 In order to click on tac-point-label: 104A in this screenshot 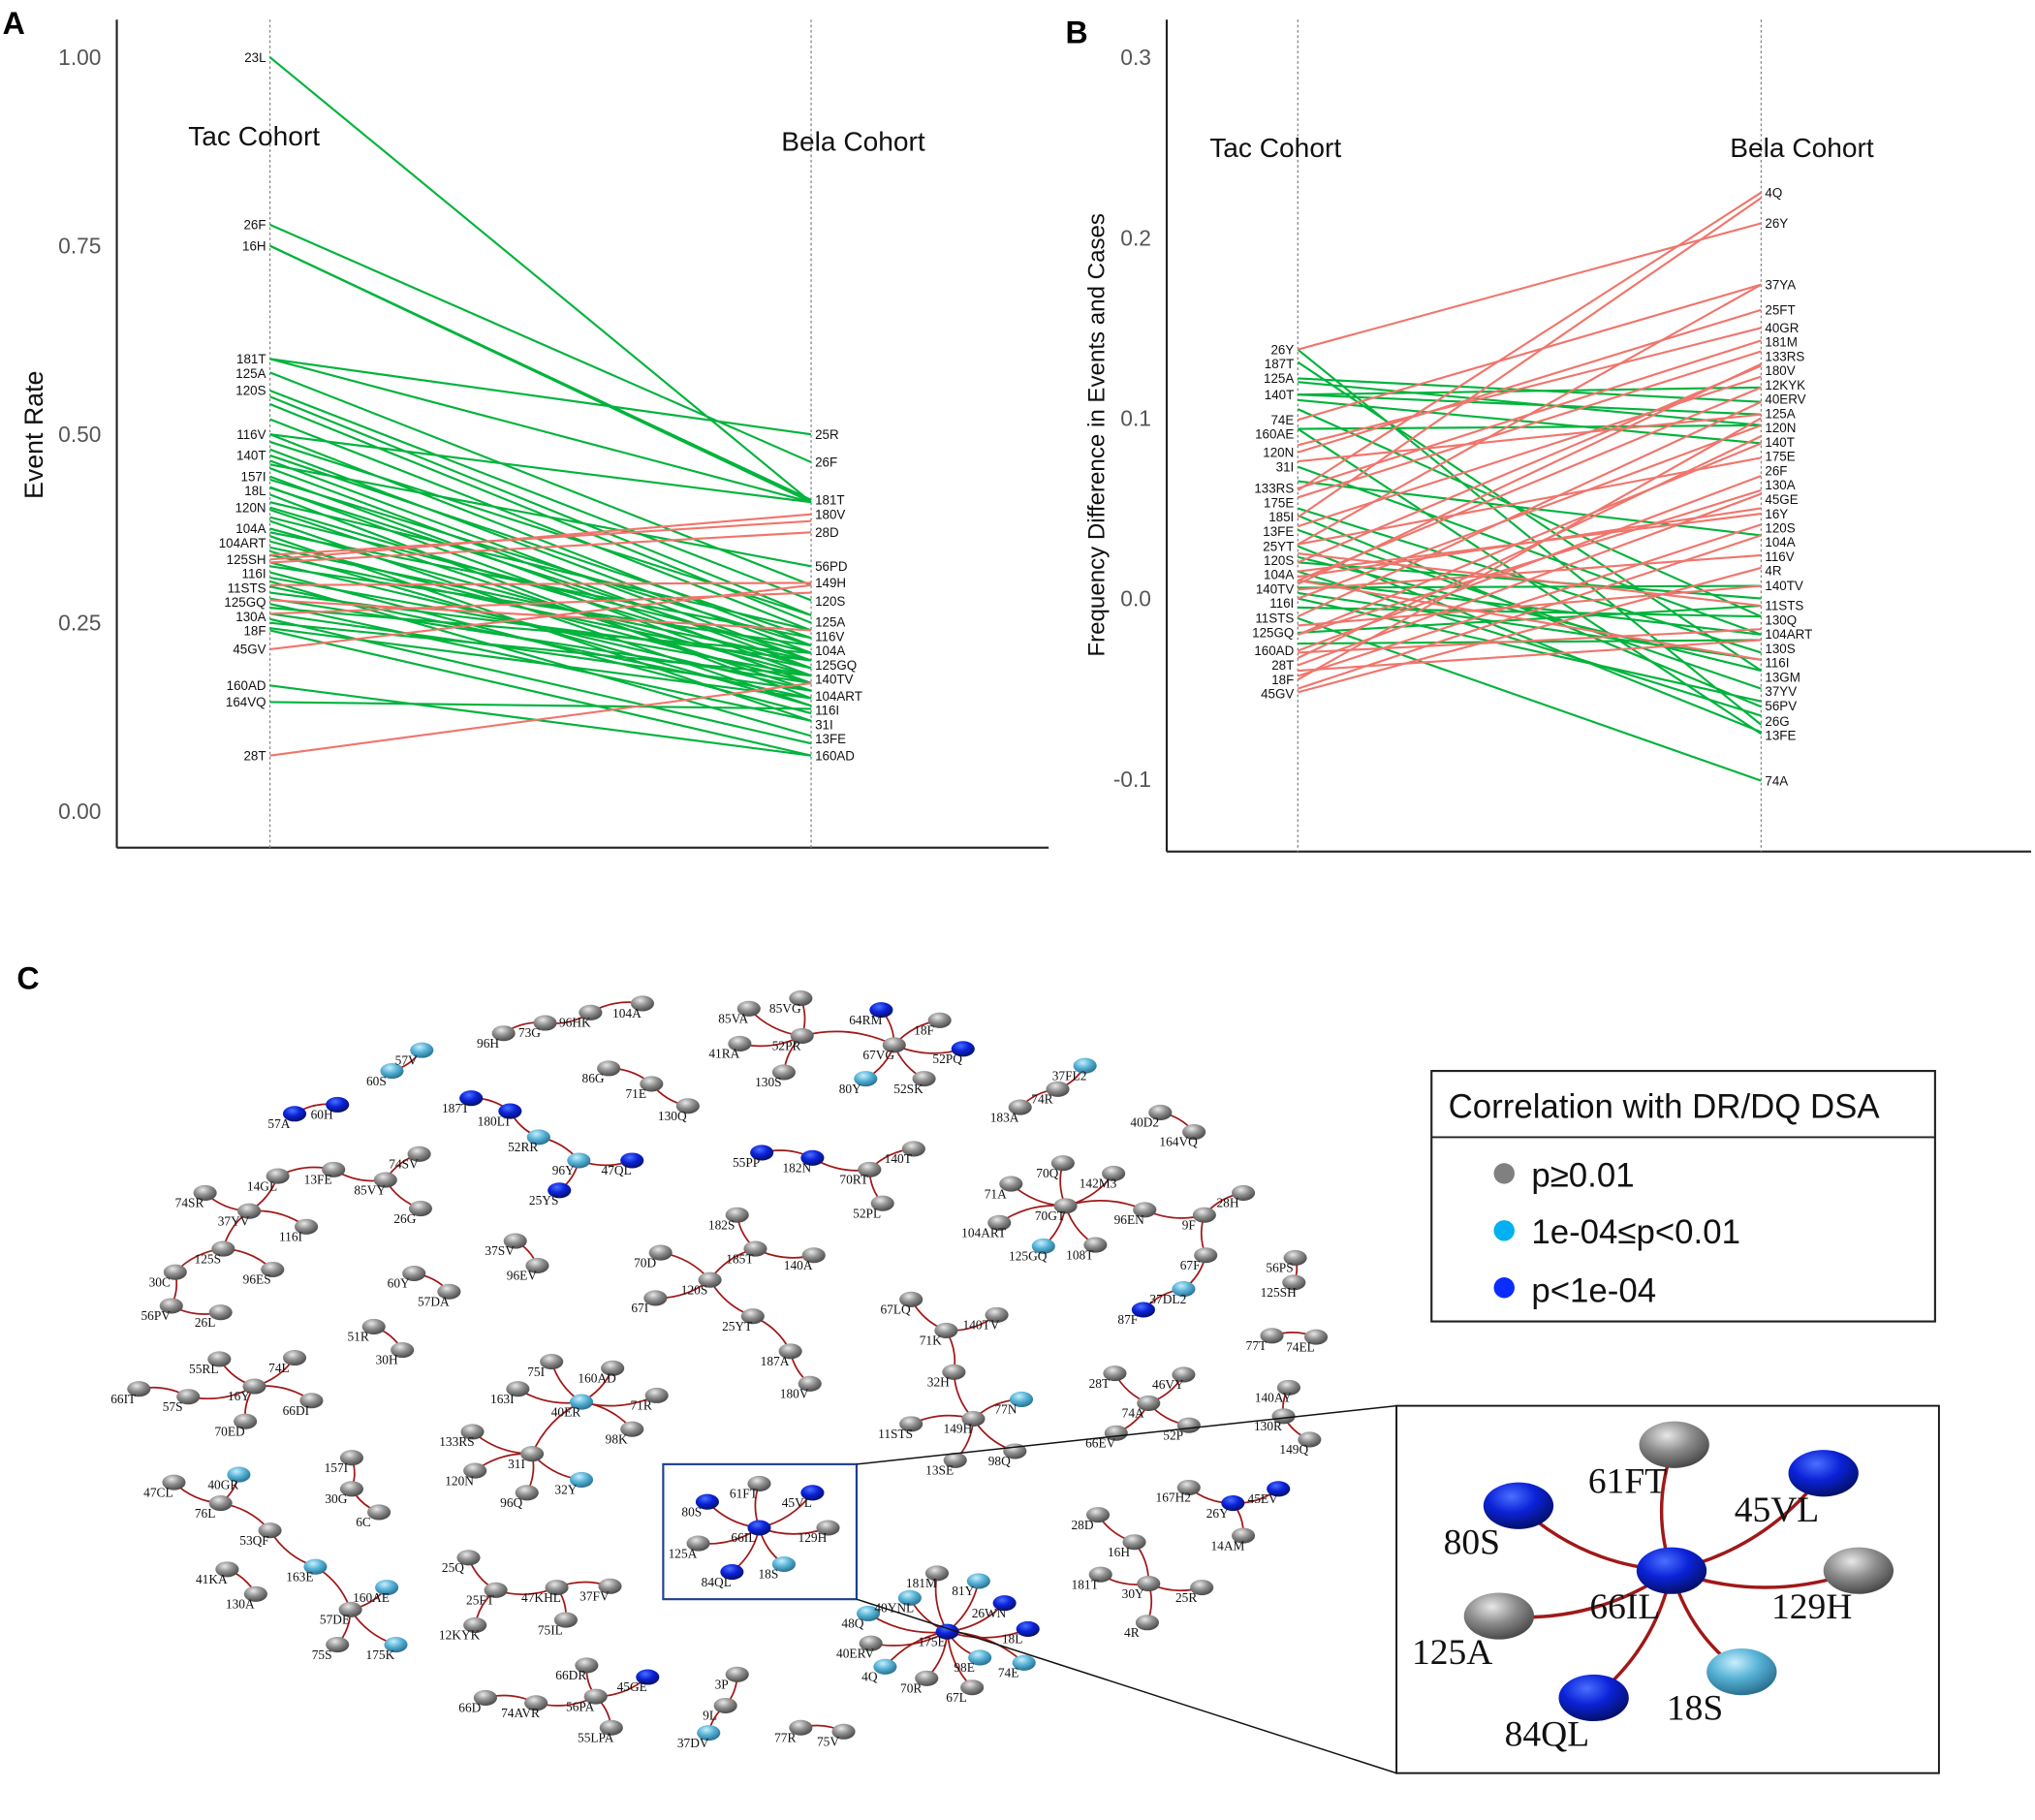, I will do `click(1279, 575)`.